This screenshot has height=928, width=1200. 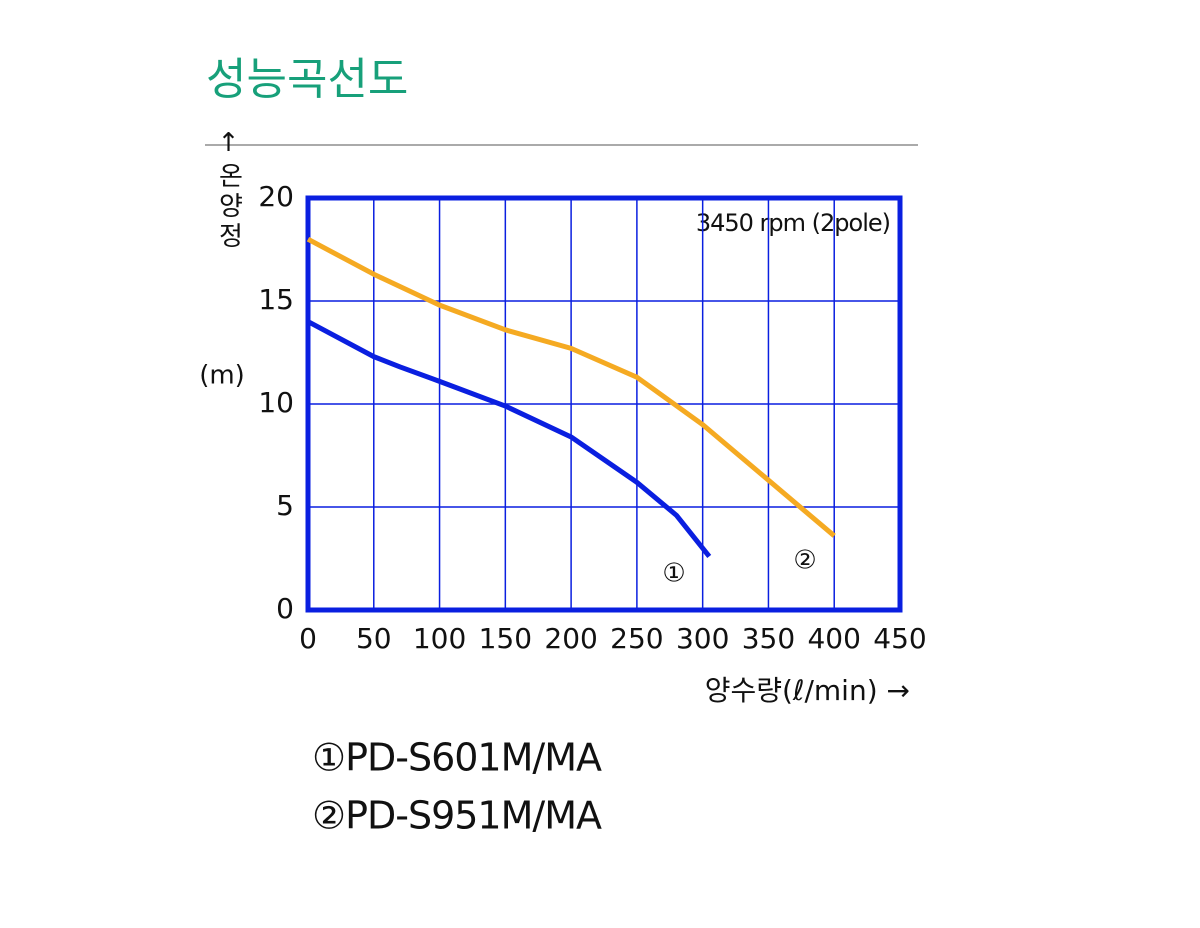 I want to click on x-tick-label: 300, so click(x=702, y=638).